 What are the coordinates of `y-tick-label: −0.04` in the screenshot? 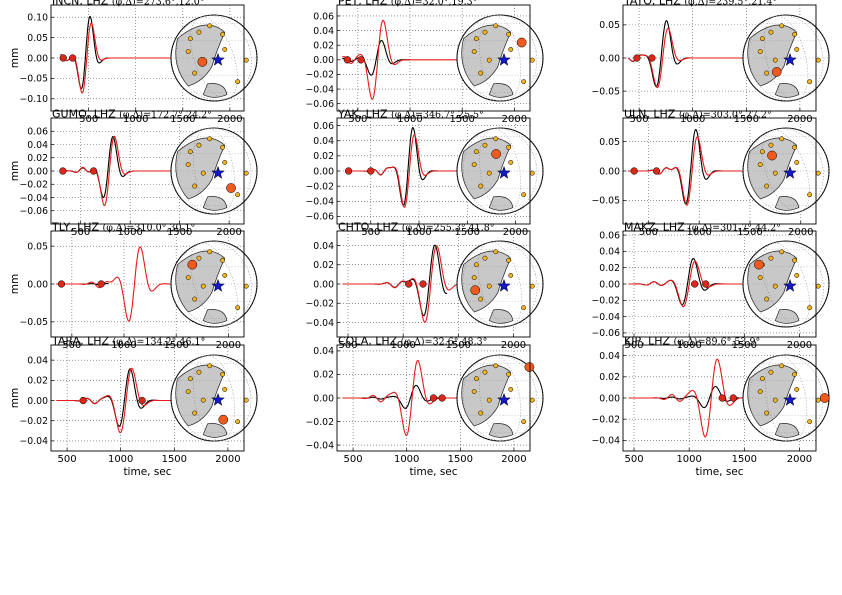 It's located at (320, 323).